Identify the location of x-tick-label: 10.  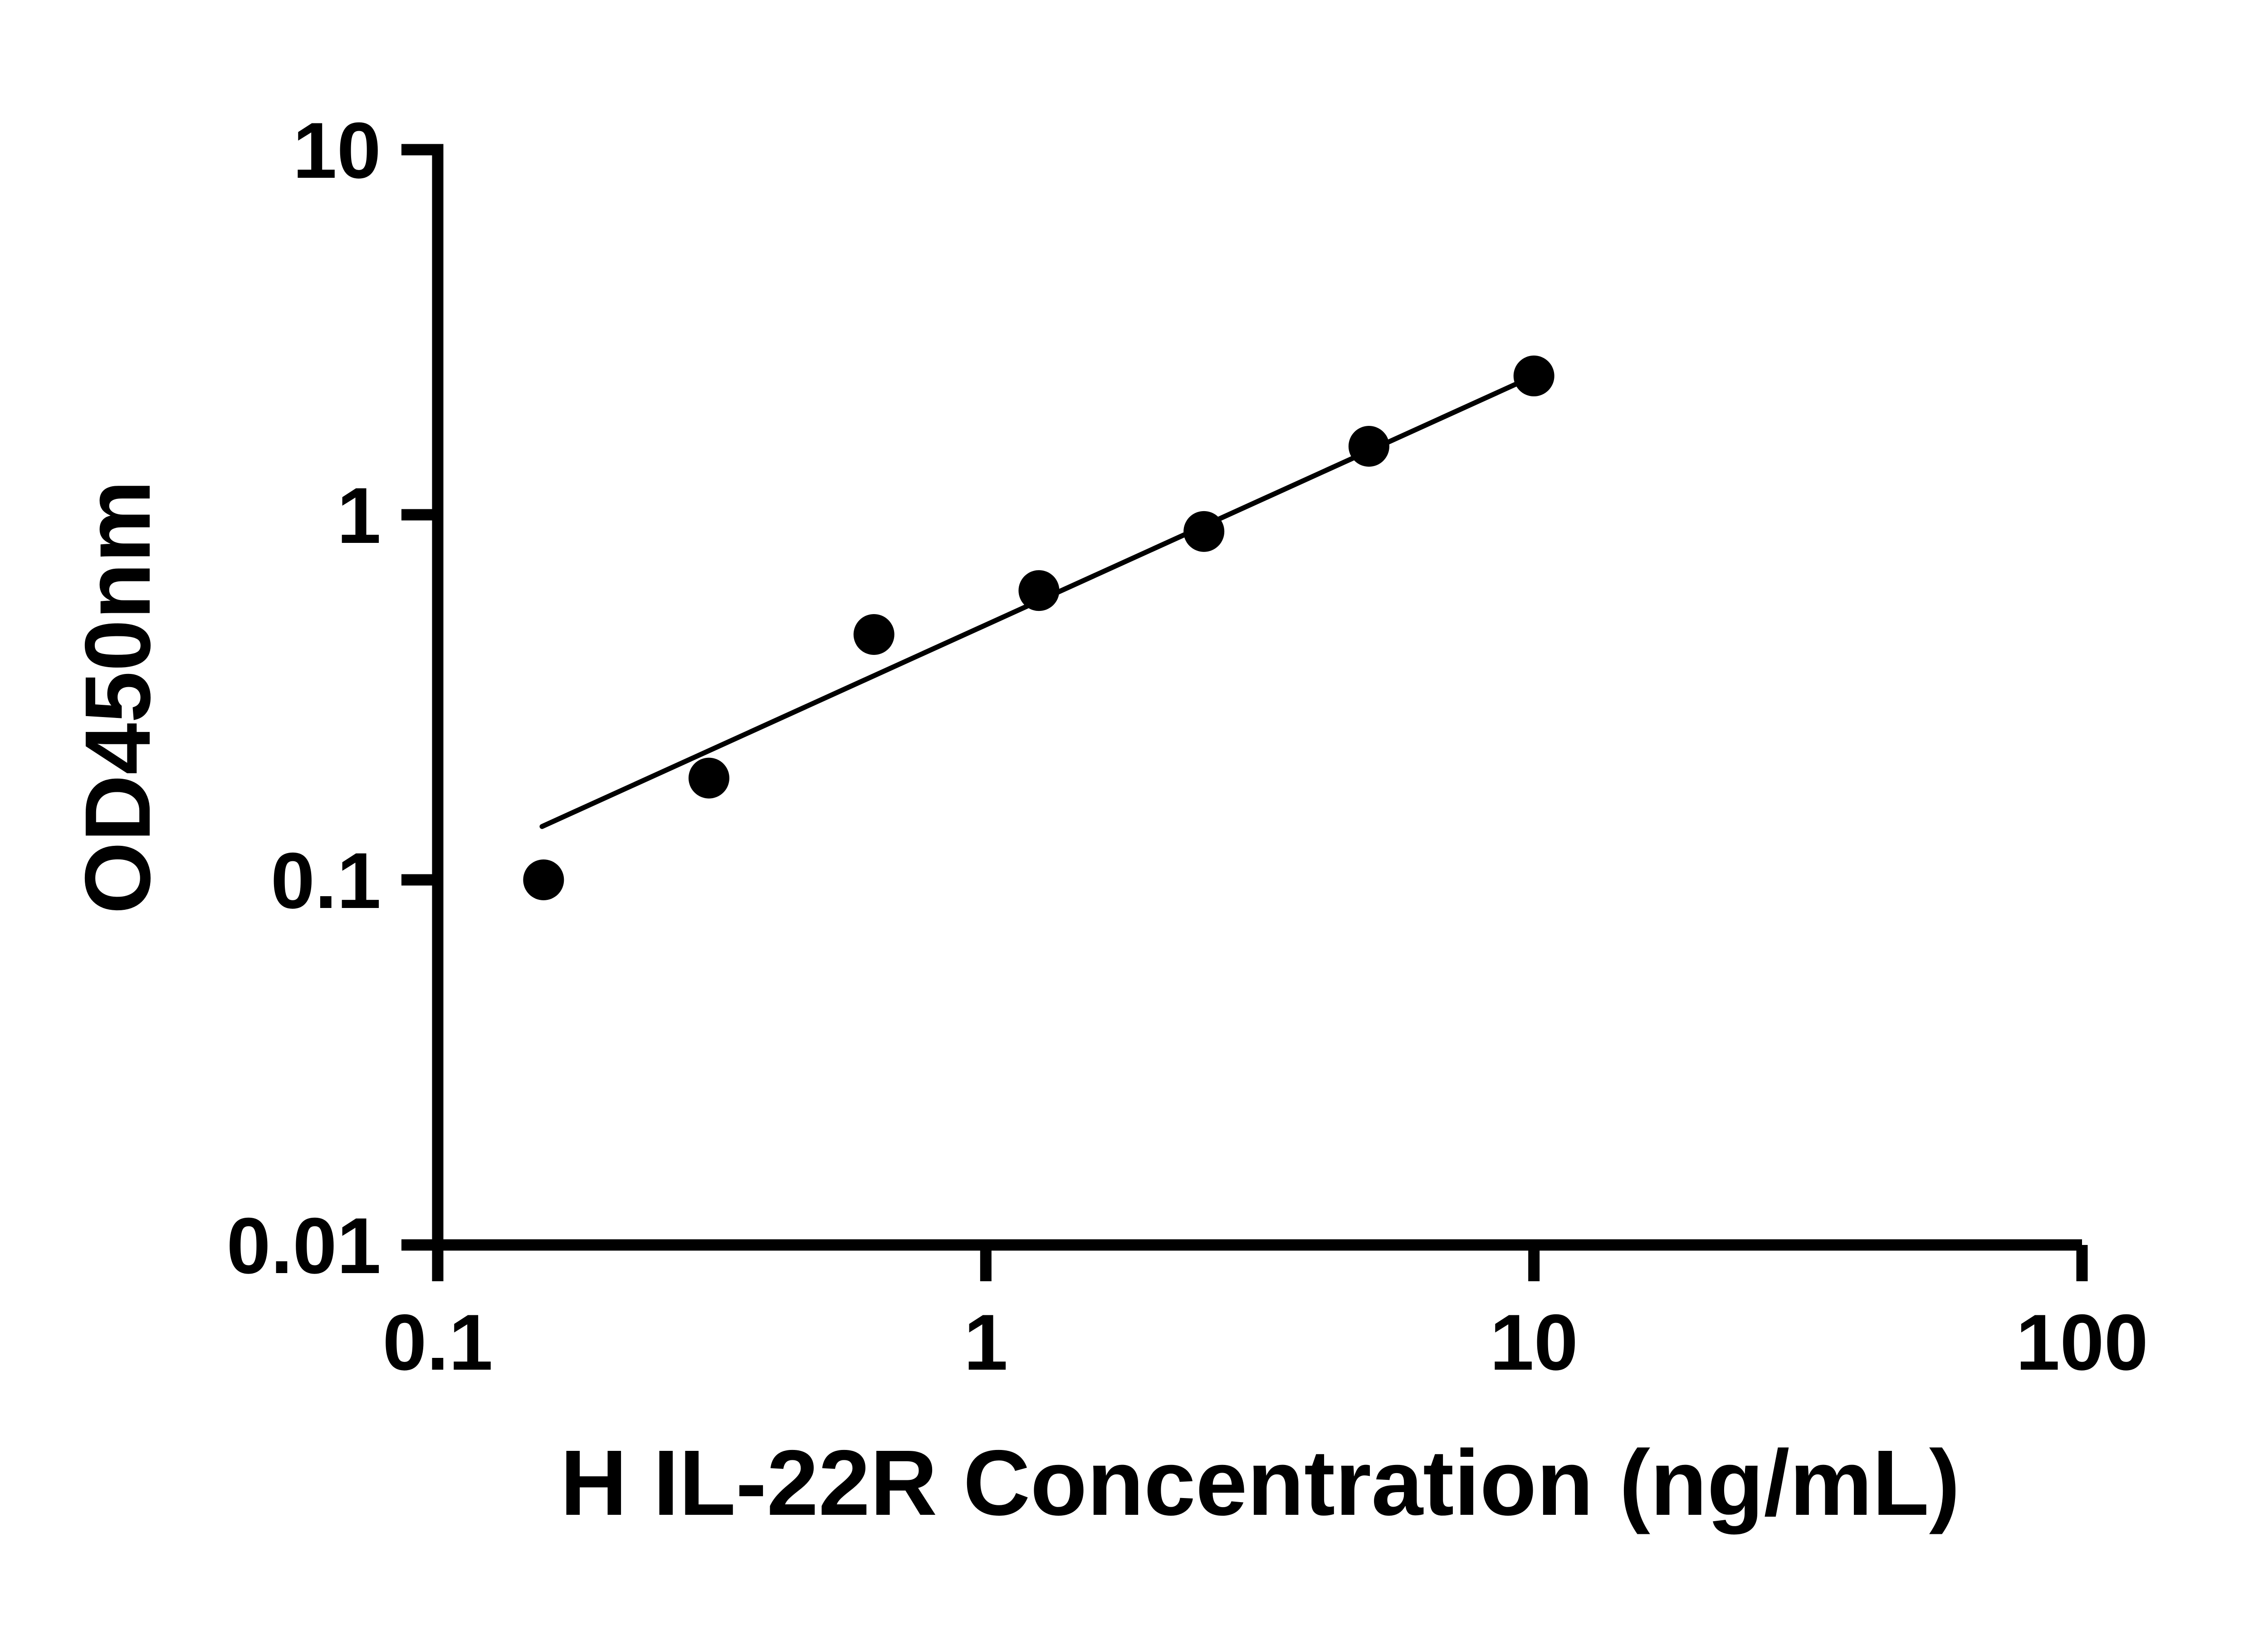
(1534, 1342).